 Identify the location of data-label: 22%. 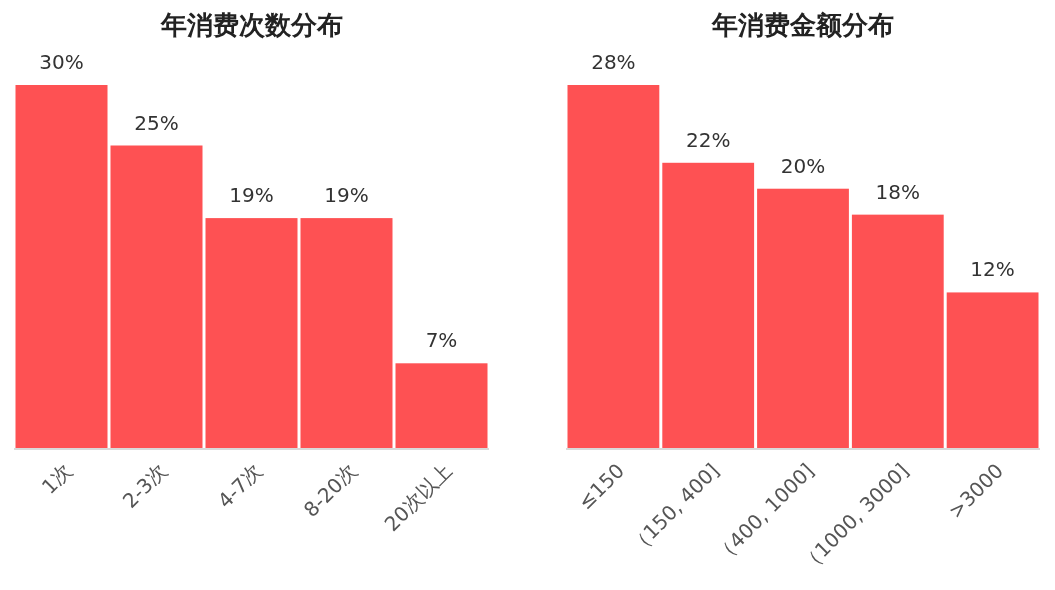
(708, 139).